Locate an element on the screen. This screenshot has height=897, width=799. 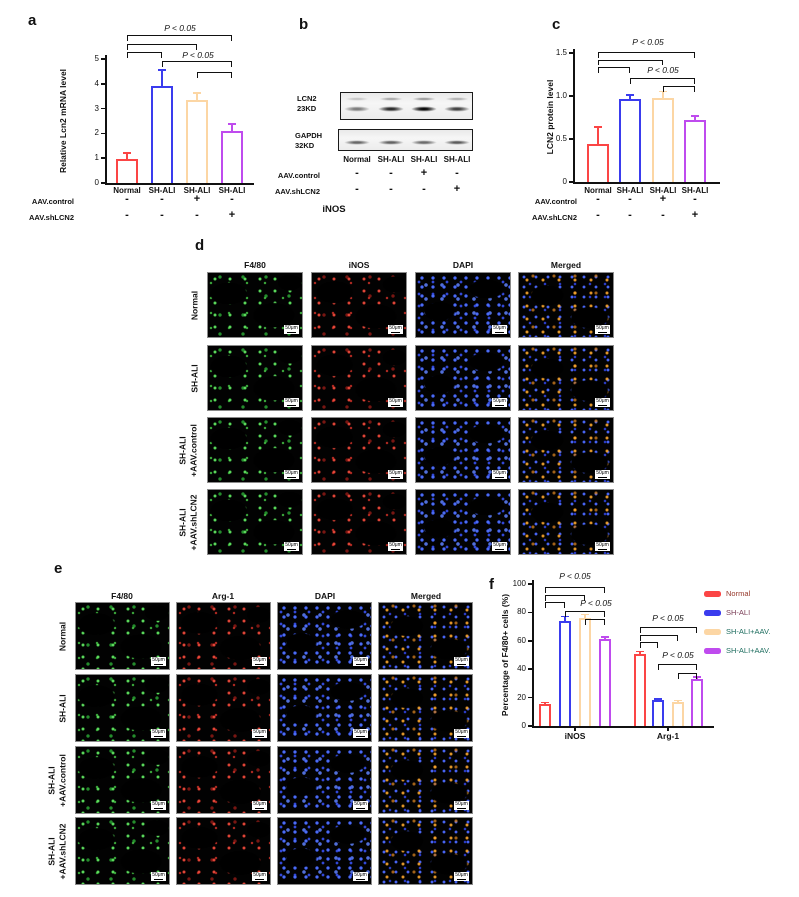
panel_d-row-label: SH-ALI is located at coordinates (194, 378).